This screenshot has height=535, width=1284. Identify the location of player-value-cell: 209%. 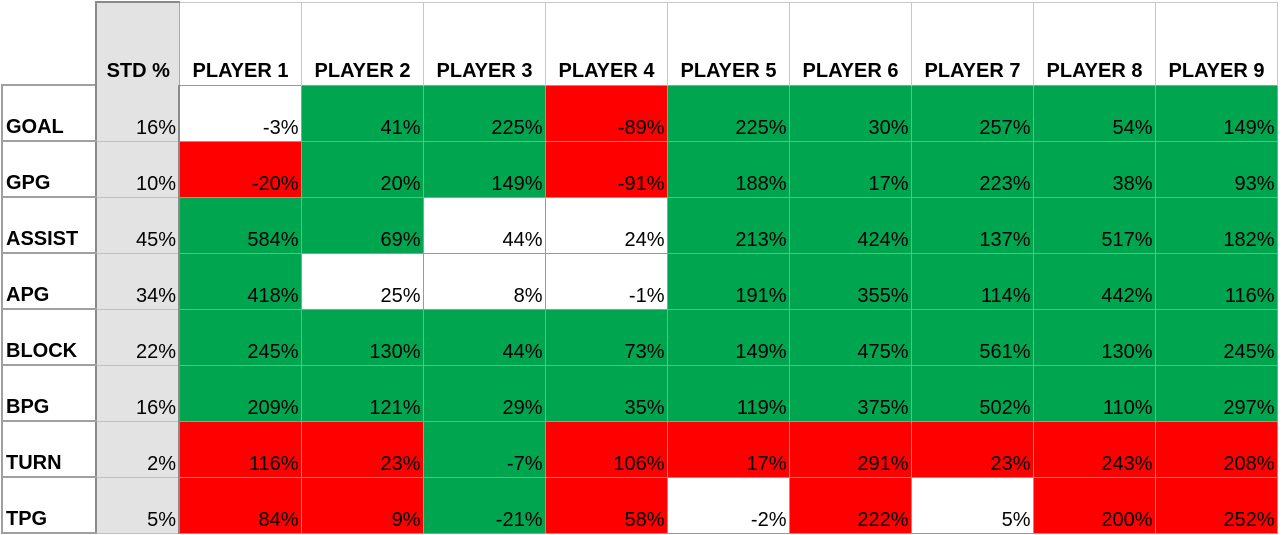
(240, 393).